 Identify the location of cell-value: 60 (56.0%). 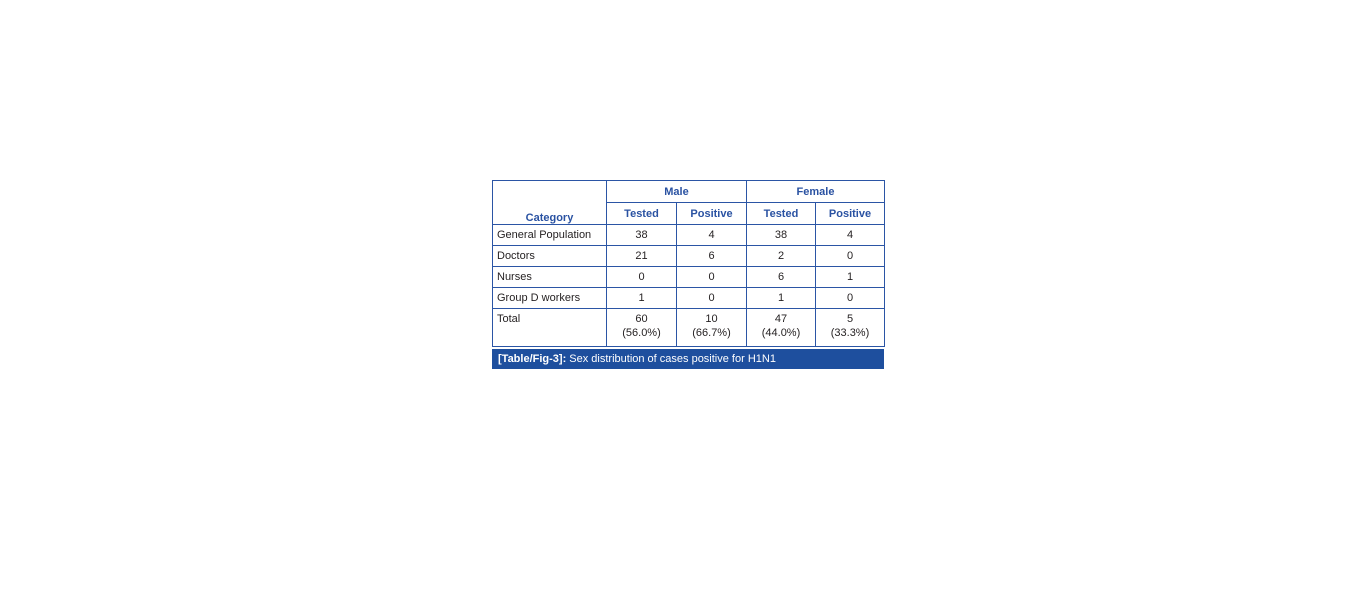
(641, 327).